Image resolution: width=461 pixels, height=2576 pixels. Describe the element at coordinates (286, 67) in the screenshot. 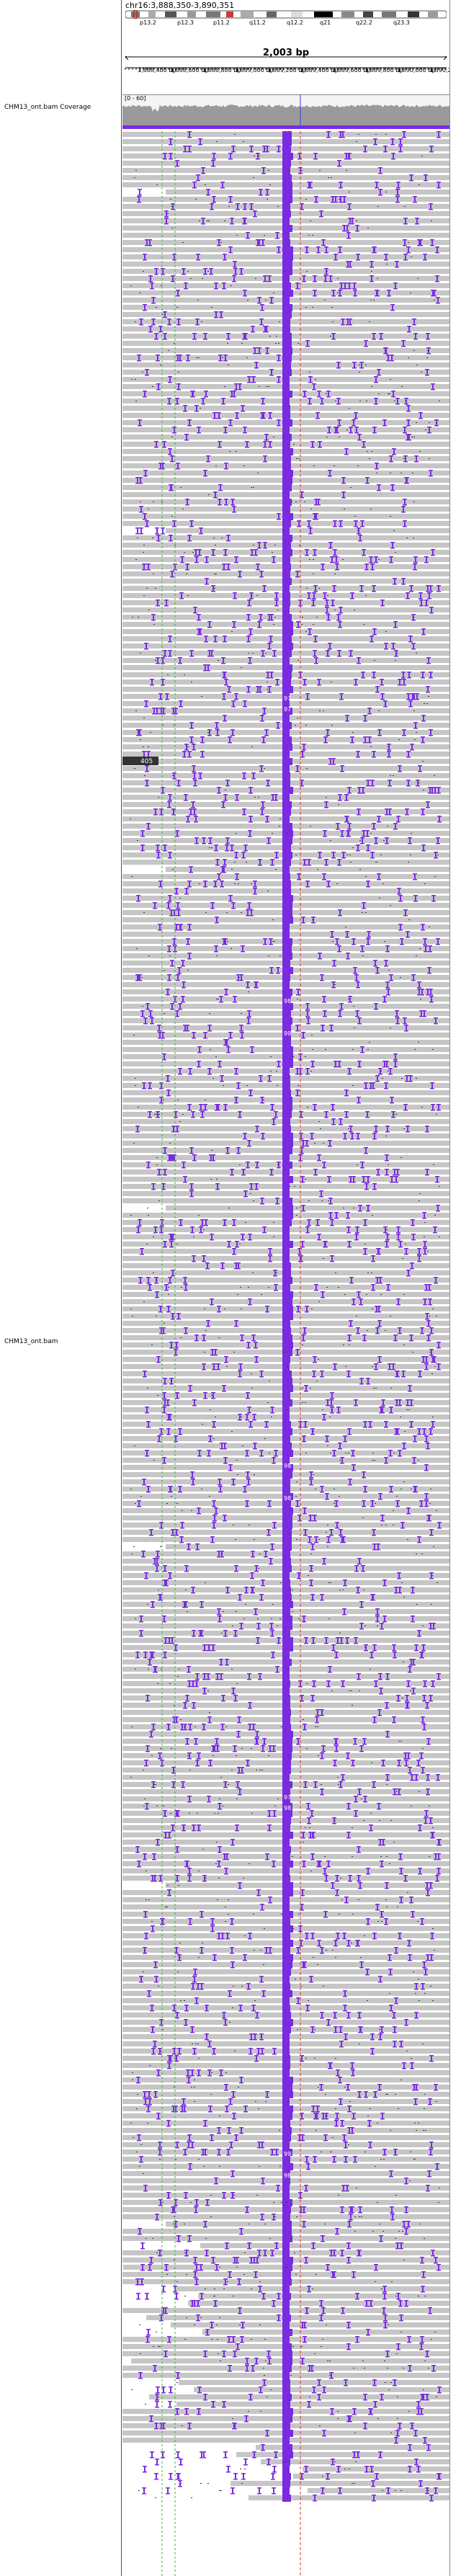

I see `ruler` at that location.